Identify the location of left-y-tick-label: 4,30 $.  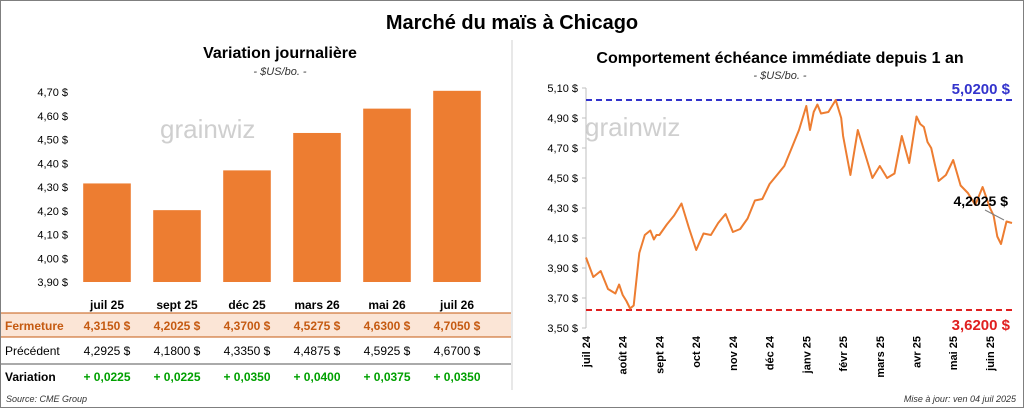
(52, 188).